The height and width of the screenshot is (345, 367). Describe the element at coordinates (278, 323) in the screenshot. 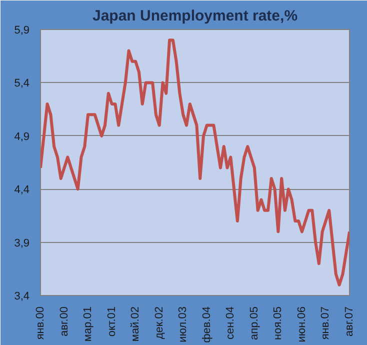

I see `x-tick-label: ноя.05` at that location.